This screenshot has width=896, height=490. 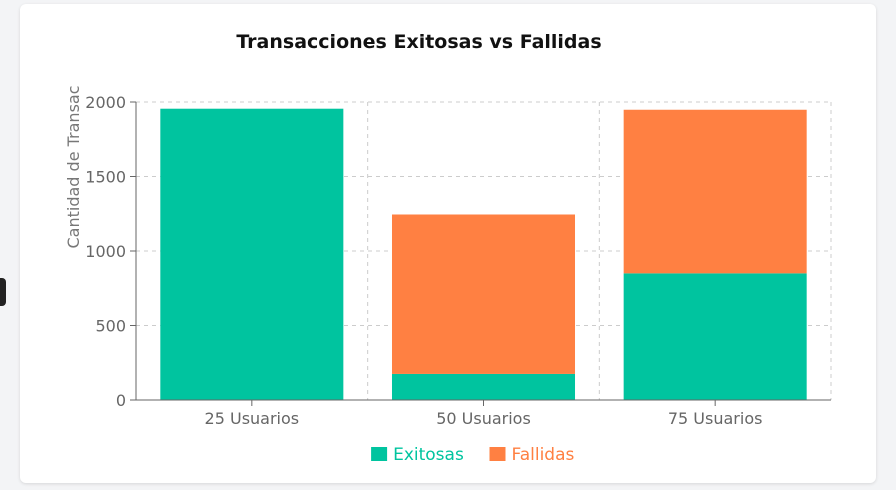 What do you see at coordinates (715, 418) in the screenshot?
I see `x-tick-label: 75 Usuarios` at bounding box center [715, 418].